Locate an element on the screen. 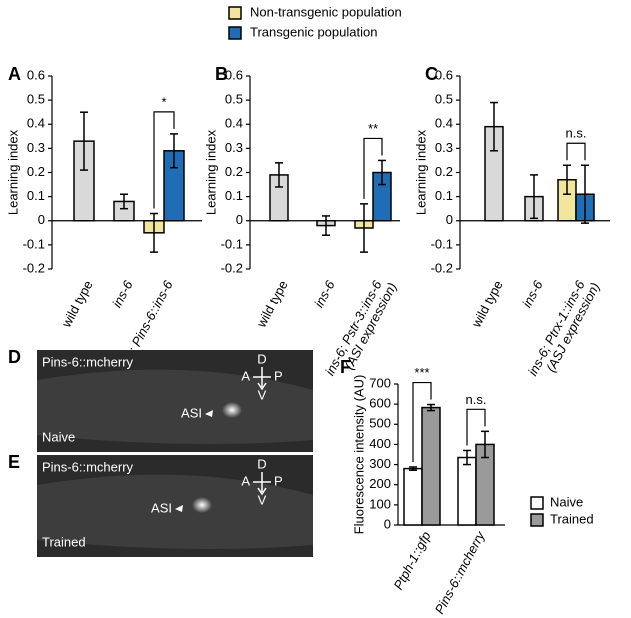 This screenshot has height=618, width=631. panel-letter: C is located at coordinates (431, 74).